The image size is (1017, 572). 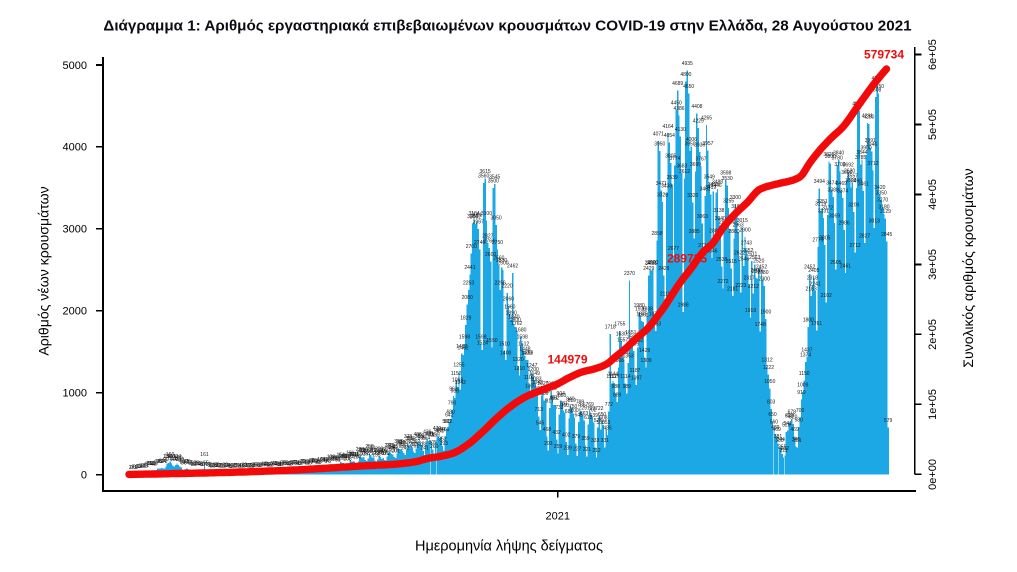 I want to click on svg-text: 1114, so click(x=625, y=377).